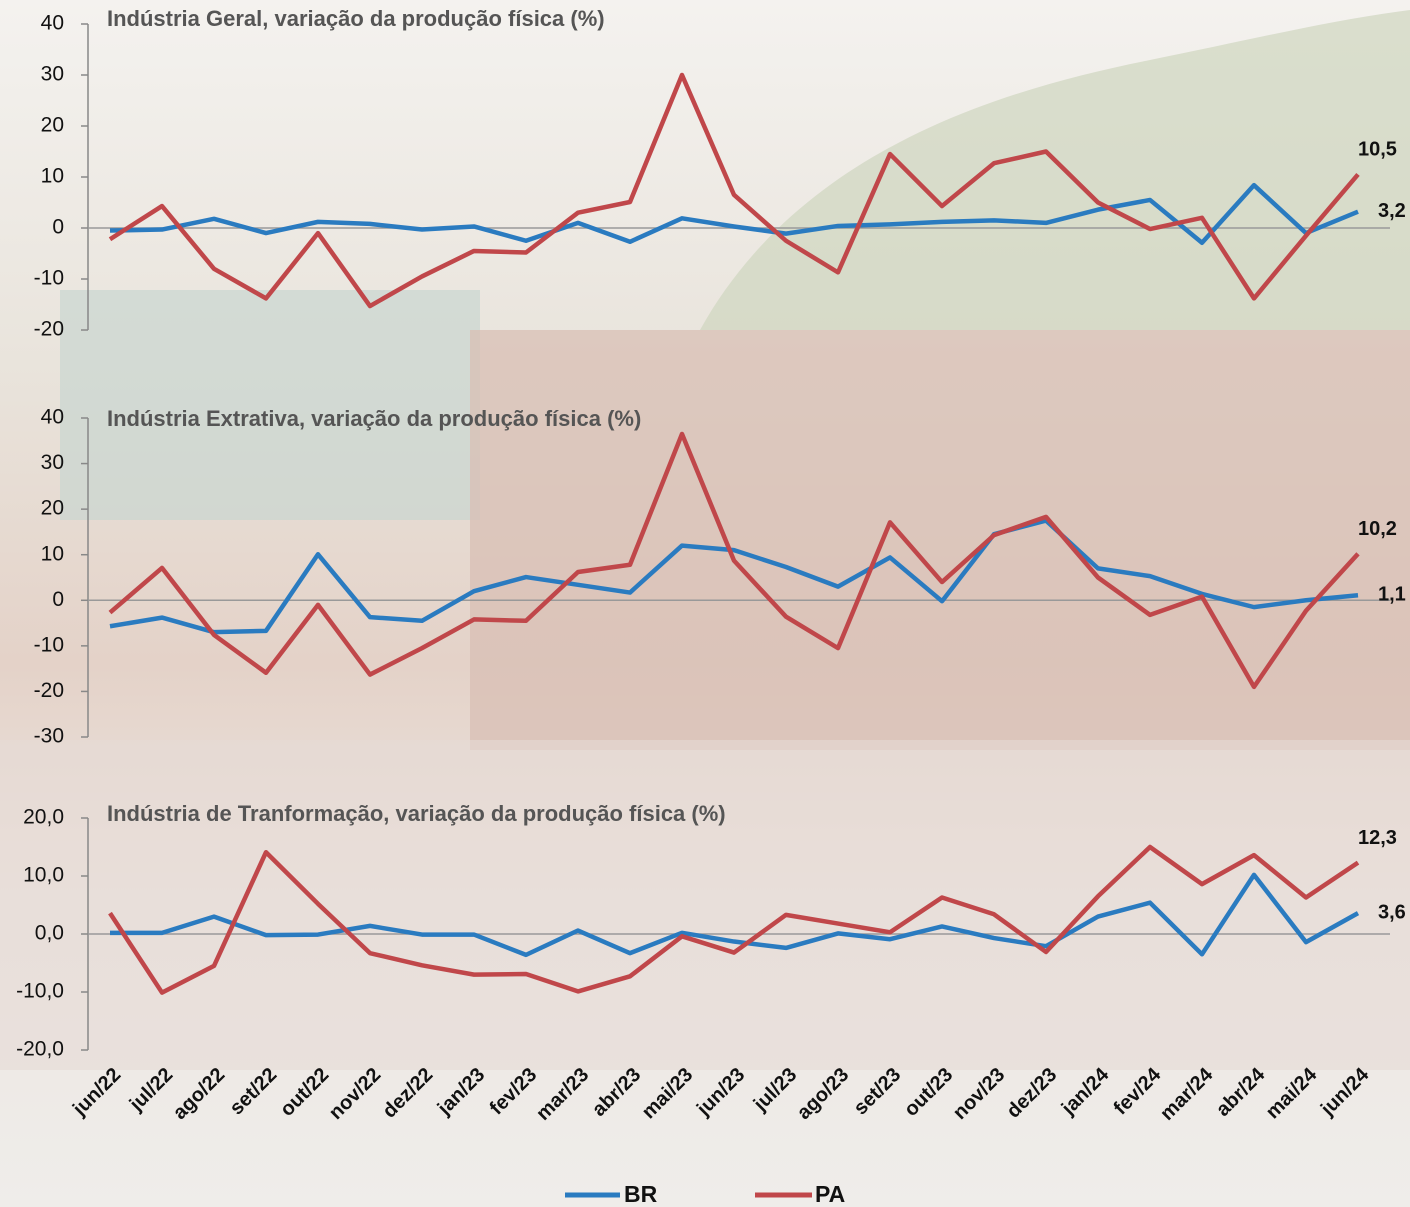 The width and height of the screenshot is (1410, 1207). Describe the element at coordinates (49, 933) in the screenshot. I see `y-tick-label: 0,0` at that location.